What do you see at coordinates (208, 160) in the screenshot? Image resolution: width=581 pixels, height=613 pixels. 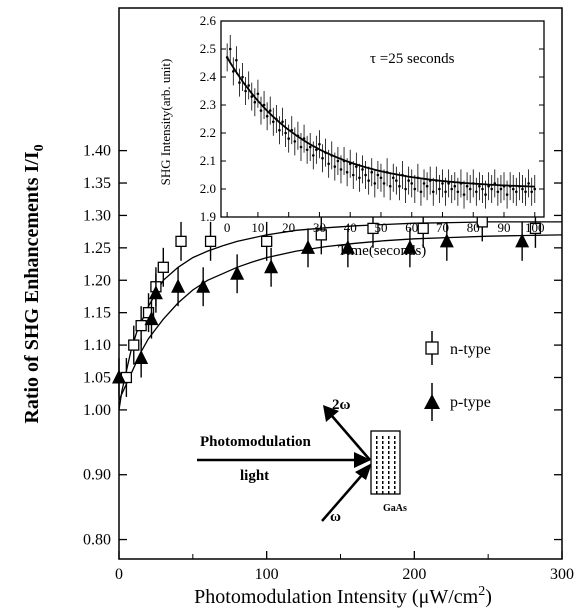 I see `inset-y-tick-label: 2.1` at bounding box center [208, 160].